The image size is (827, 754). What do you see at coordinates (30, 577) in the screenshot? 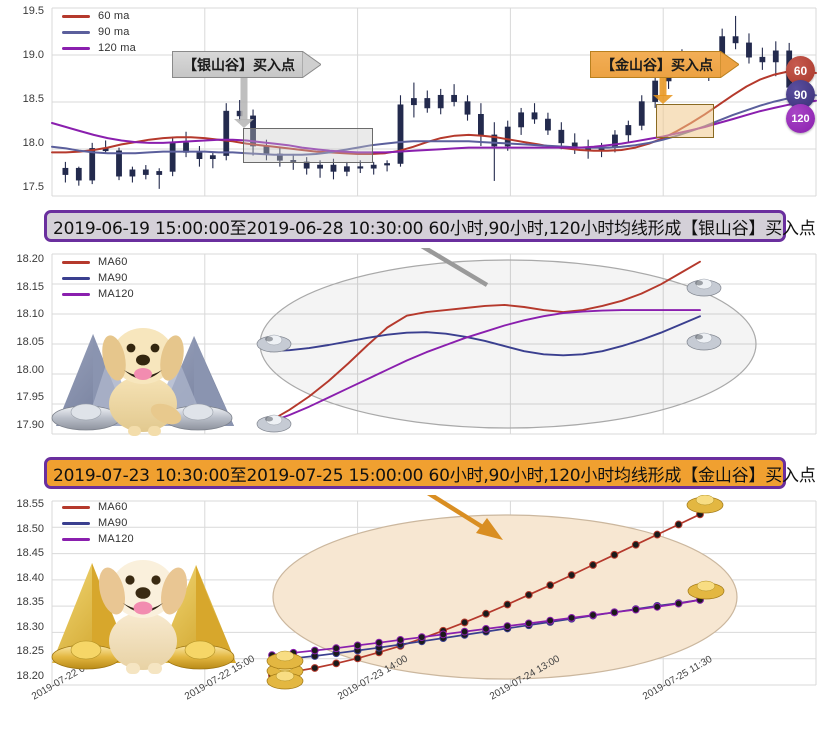
I see `bot-y-tick: 18.40` at bounding box center [30, 577].